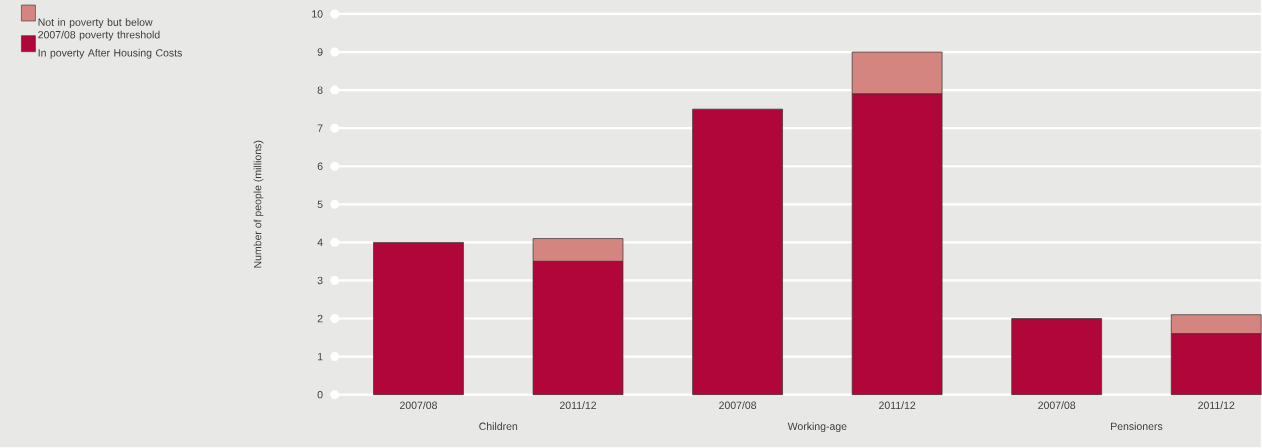 The height and width of the screenshot is (448, 1262). Describe the element at coordinates (320, 242) in the screenshot. I see `y-tick-label: 4` at that location.